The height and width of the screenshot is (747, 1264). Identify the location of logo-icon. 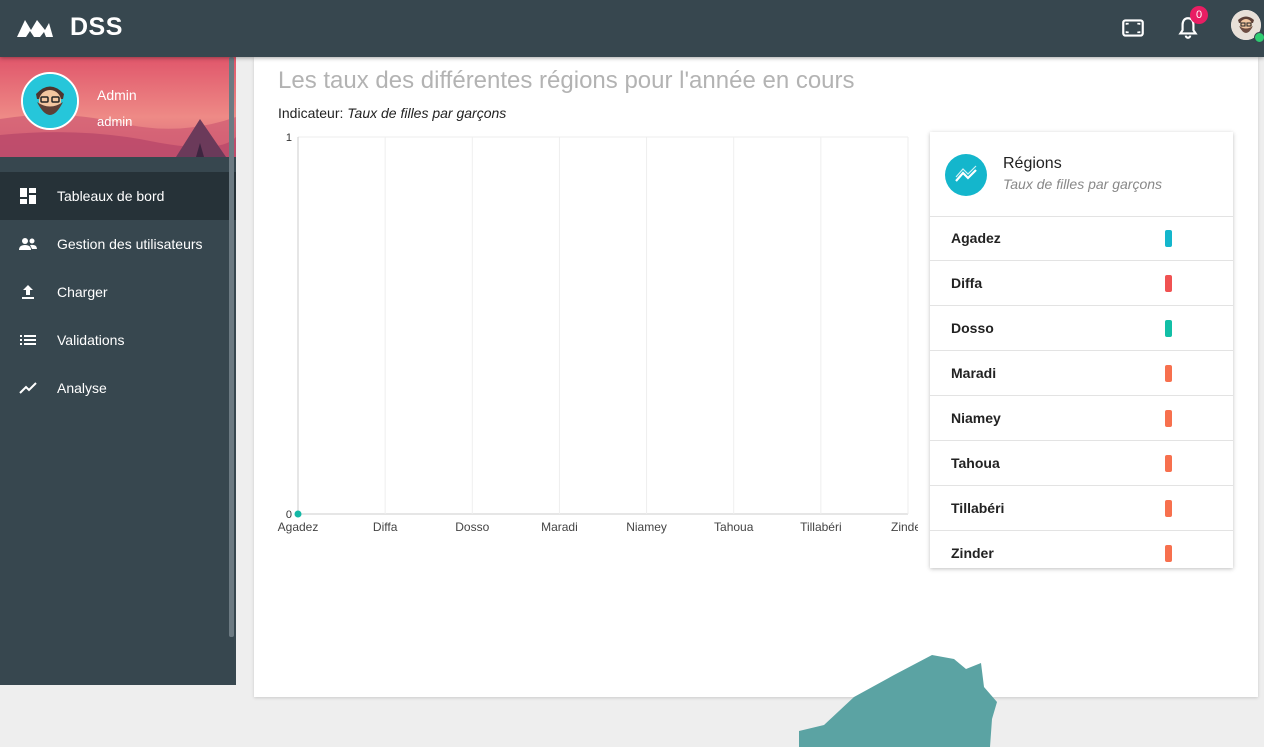
(35, 28).